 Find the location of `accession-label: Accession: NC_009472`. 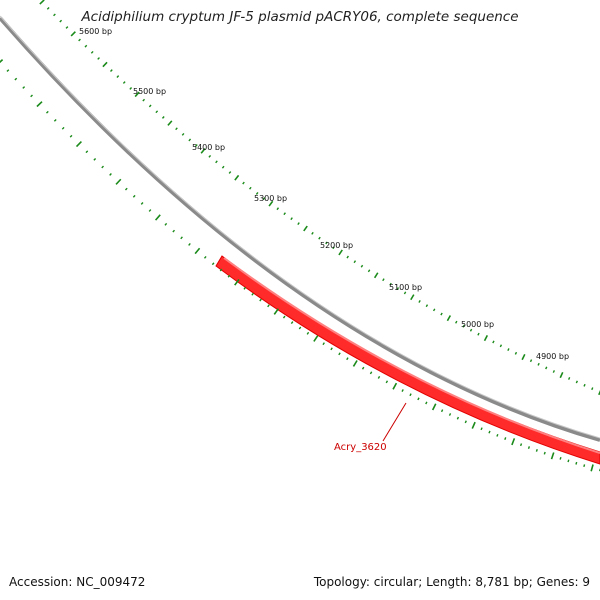

accession-label: Accession: NC_009472 is located at coordinates (77, 582).